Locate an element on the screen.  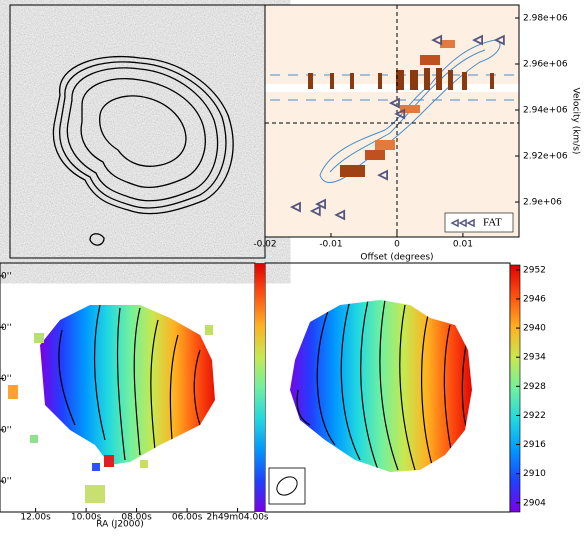
colorbar-tick-label: 2952 is located at coordinates (534, 270).